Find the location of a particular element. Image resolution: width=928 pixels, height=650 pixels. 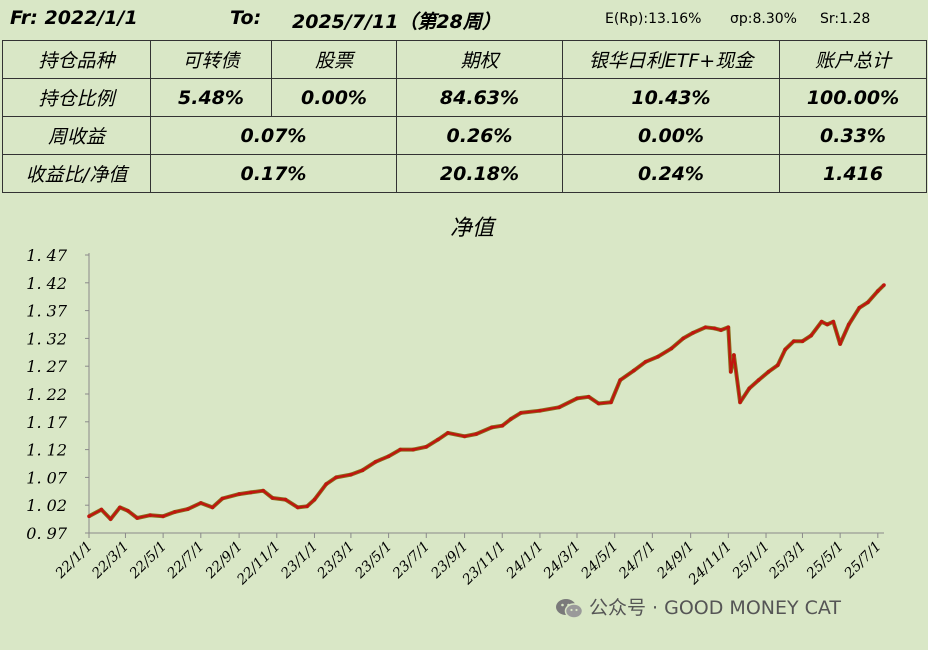

y-tick-label: 1. 22 is located at coordinates (46, 394).